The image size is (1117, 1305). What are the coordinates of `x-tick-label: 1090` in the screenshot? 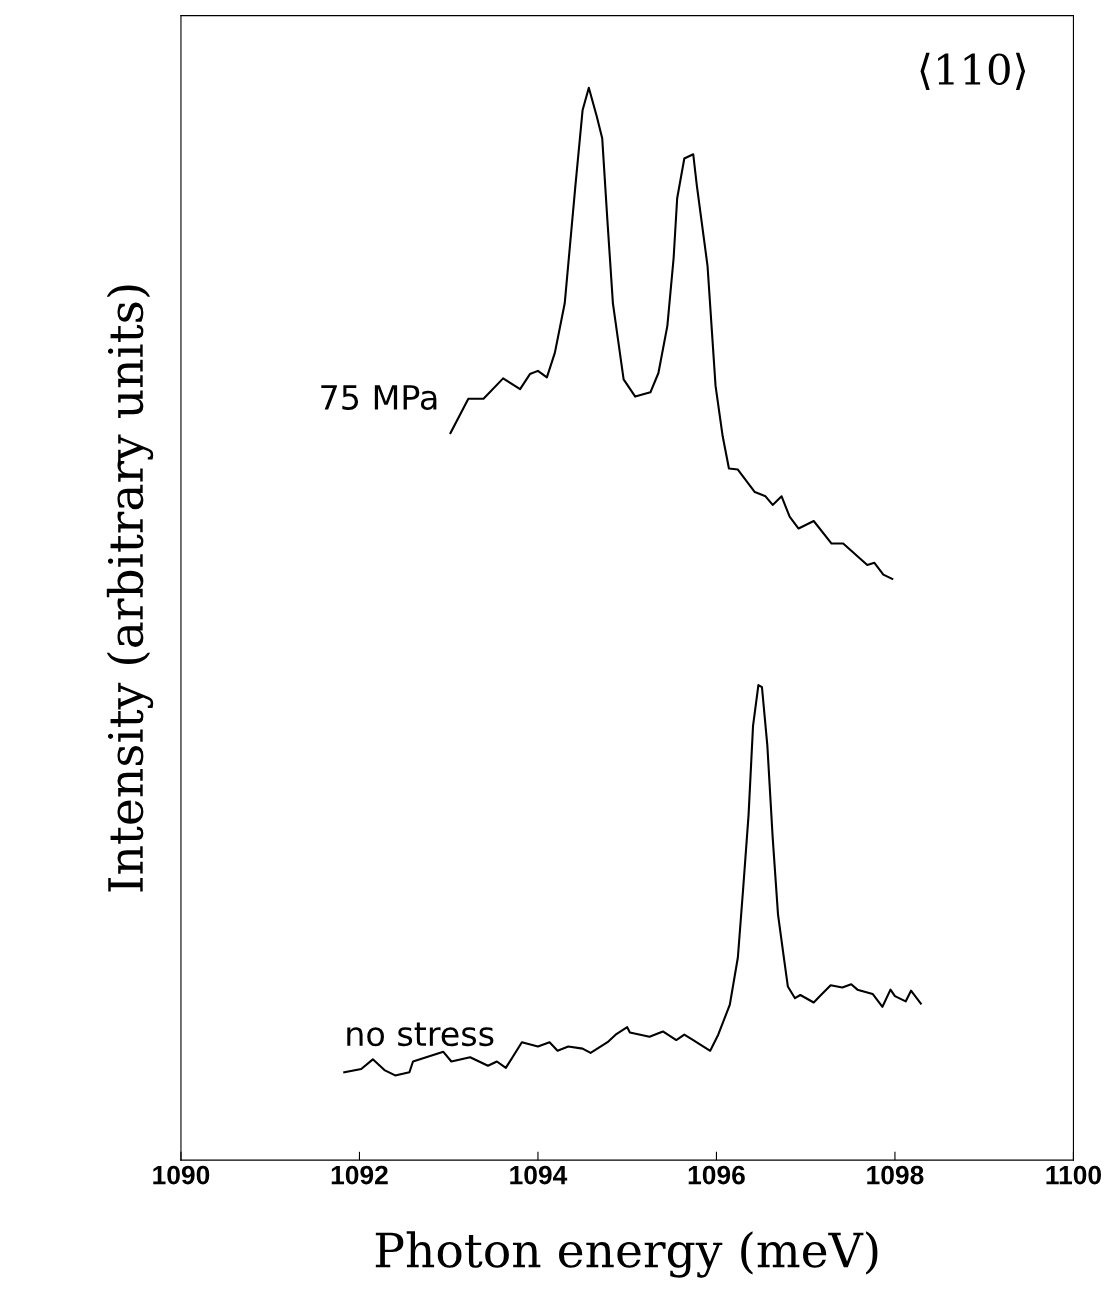 It's located at (181, 1175).